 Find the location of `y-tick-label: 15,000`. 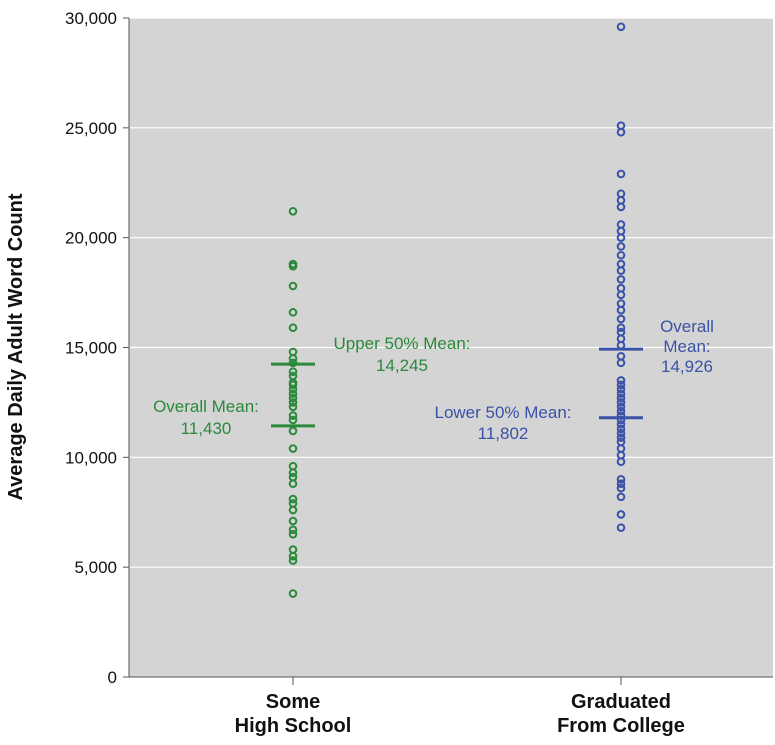

y-tick-label: 15,000 is located at coordinates (91, 348).